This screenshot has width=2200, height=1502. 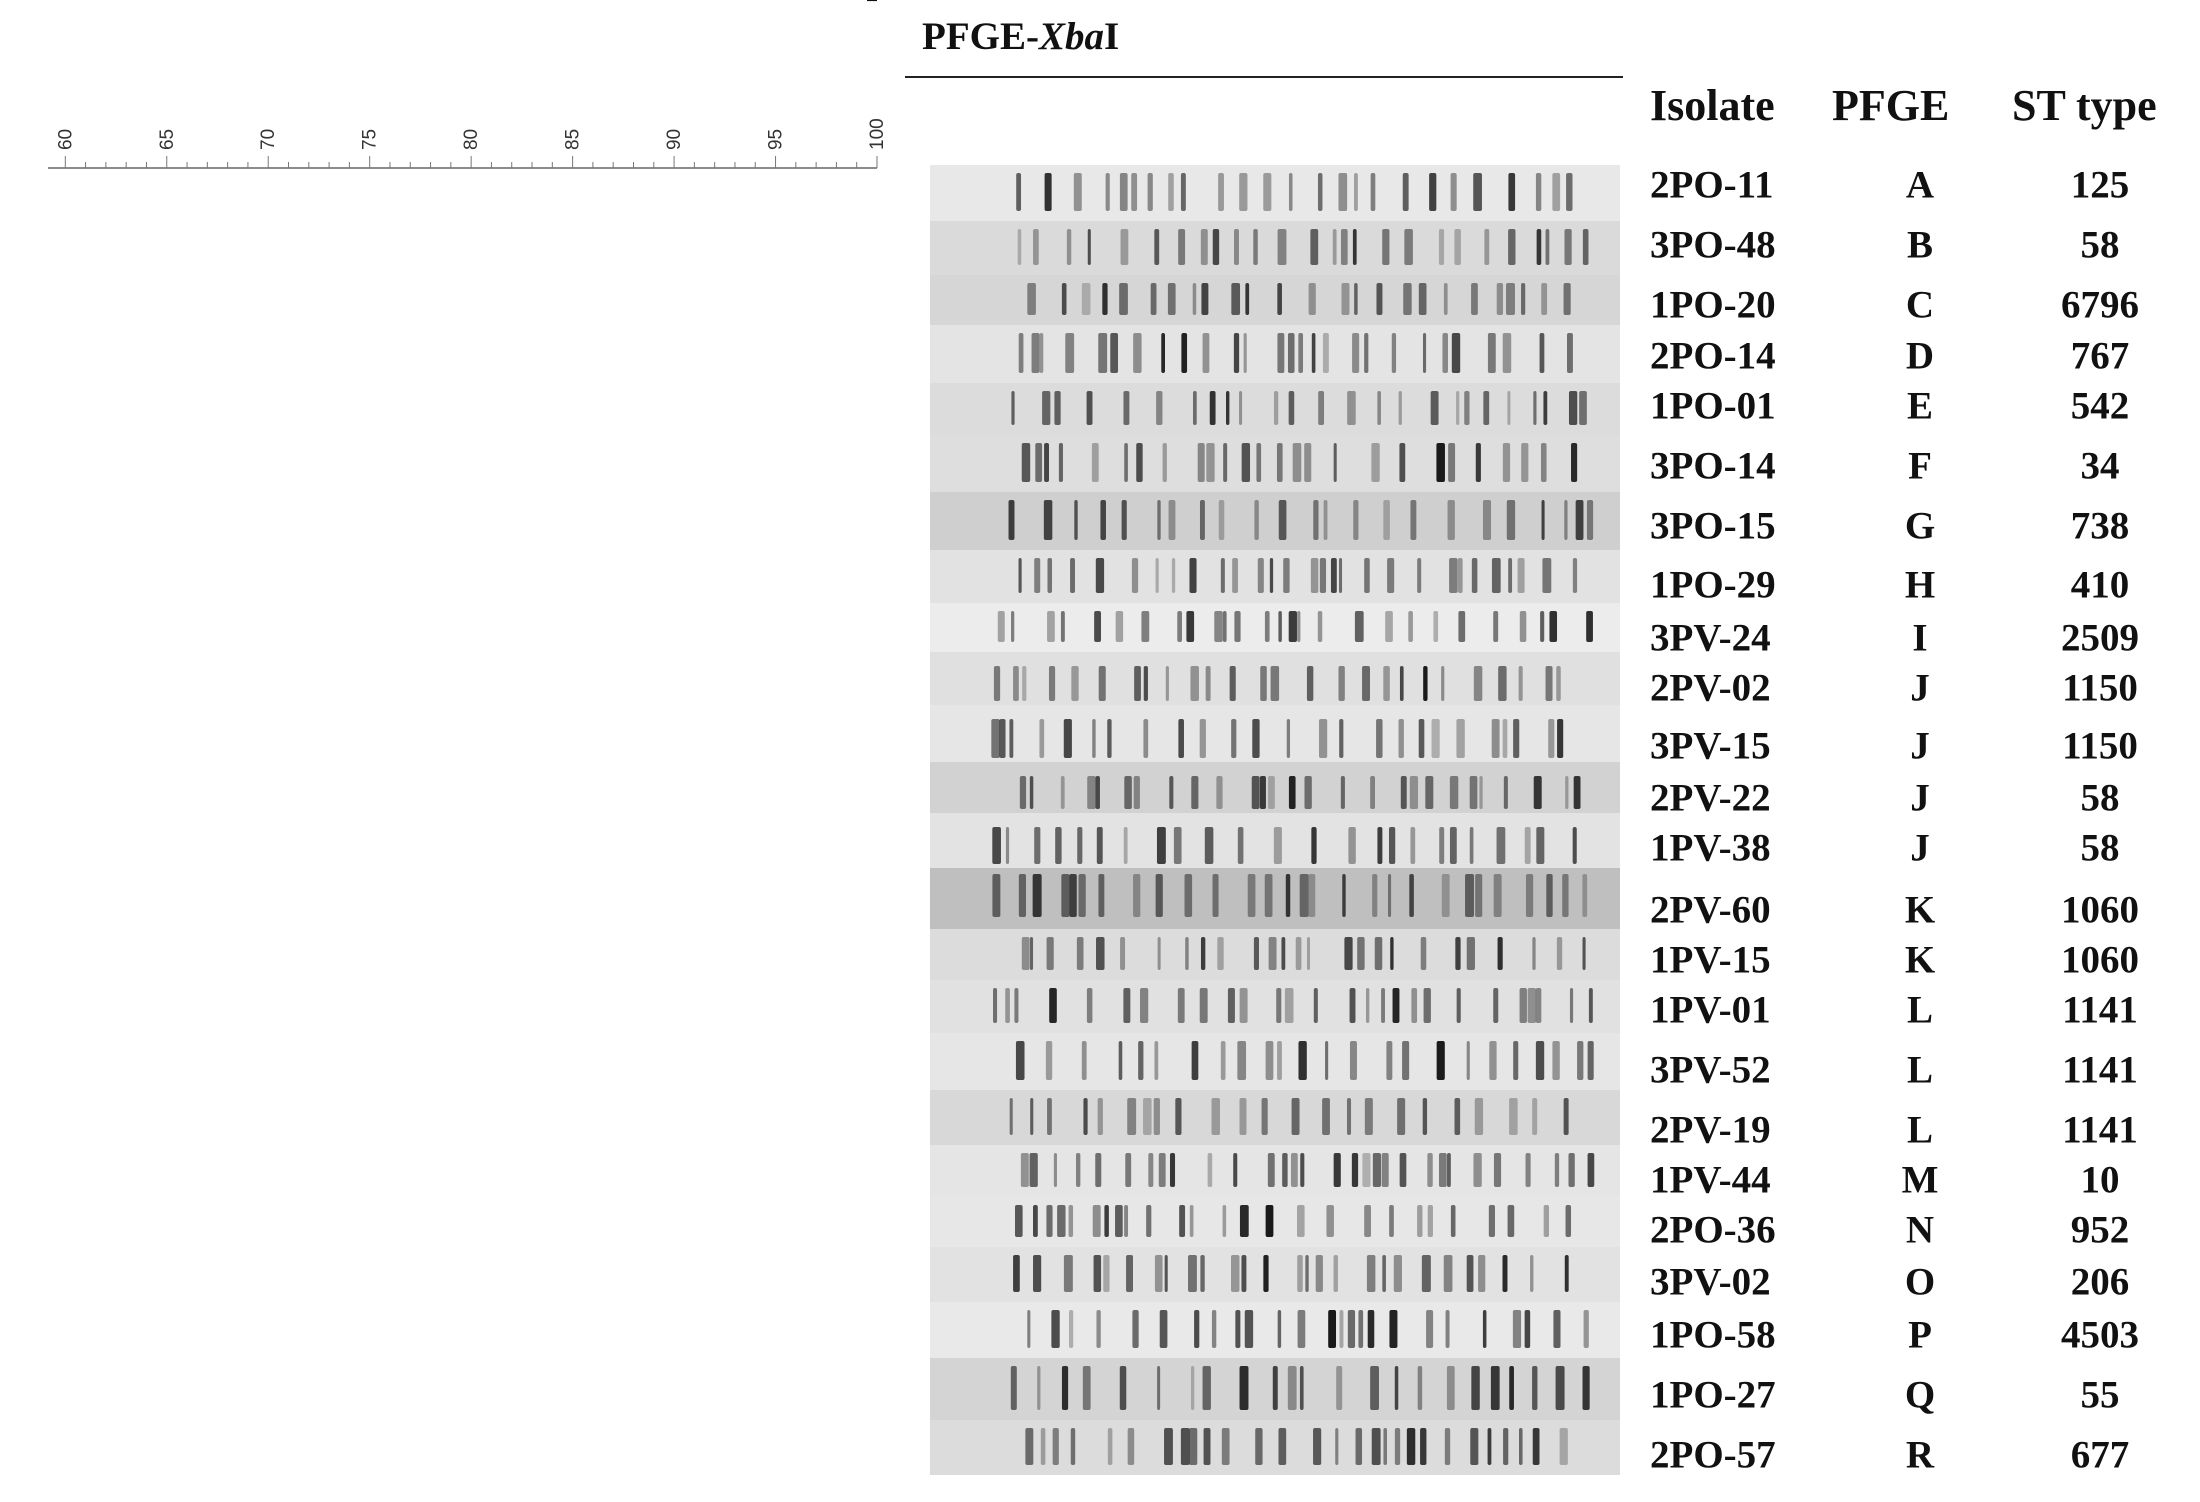 What do you see at coordinates (370, 139) in the screenshot?
I see `scale-tick-label: 75` at bounding box center [370, 139].